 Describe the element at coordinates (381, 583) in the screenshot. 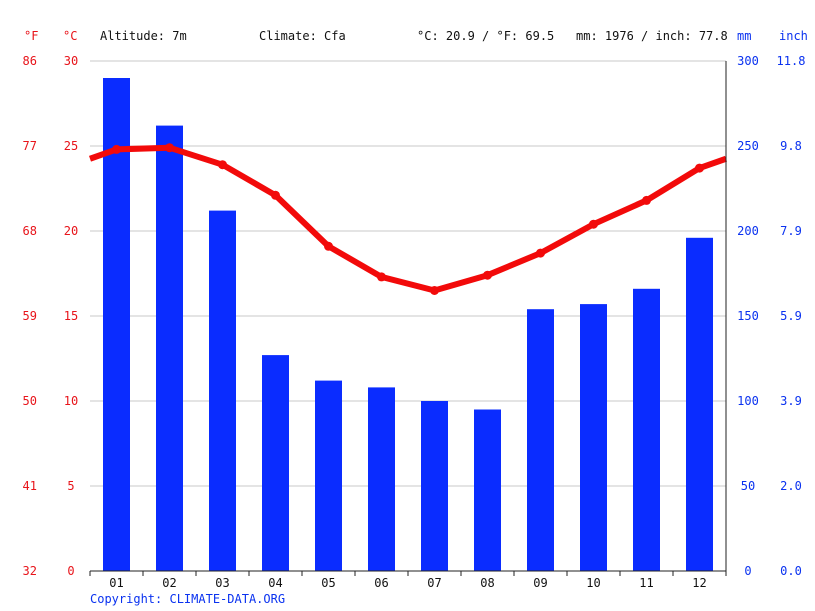

I see `month-label: 06` at that location.